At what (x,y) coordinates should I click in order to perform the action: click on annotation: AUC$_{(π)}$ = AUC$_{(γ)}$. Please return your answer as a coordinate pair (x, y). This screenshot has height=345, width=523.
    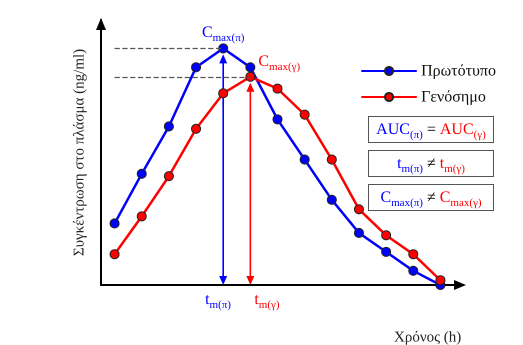
    Looking at the image, I should click on (431, 130).